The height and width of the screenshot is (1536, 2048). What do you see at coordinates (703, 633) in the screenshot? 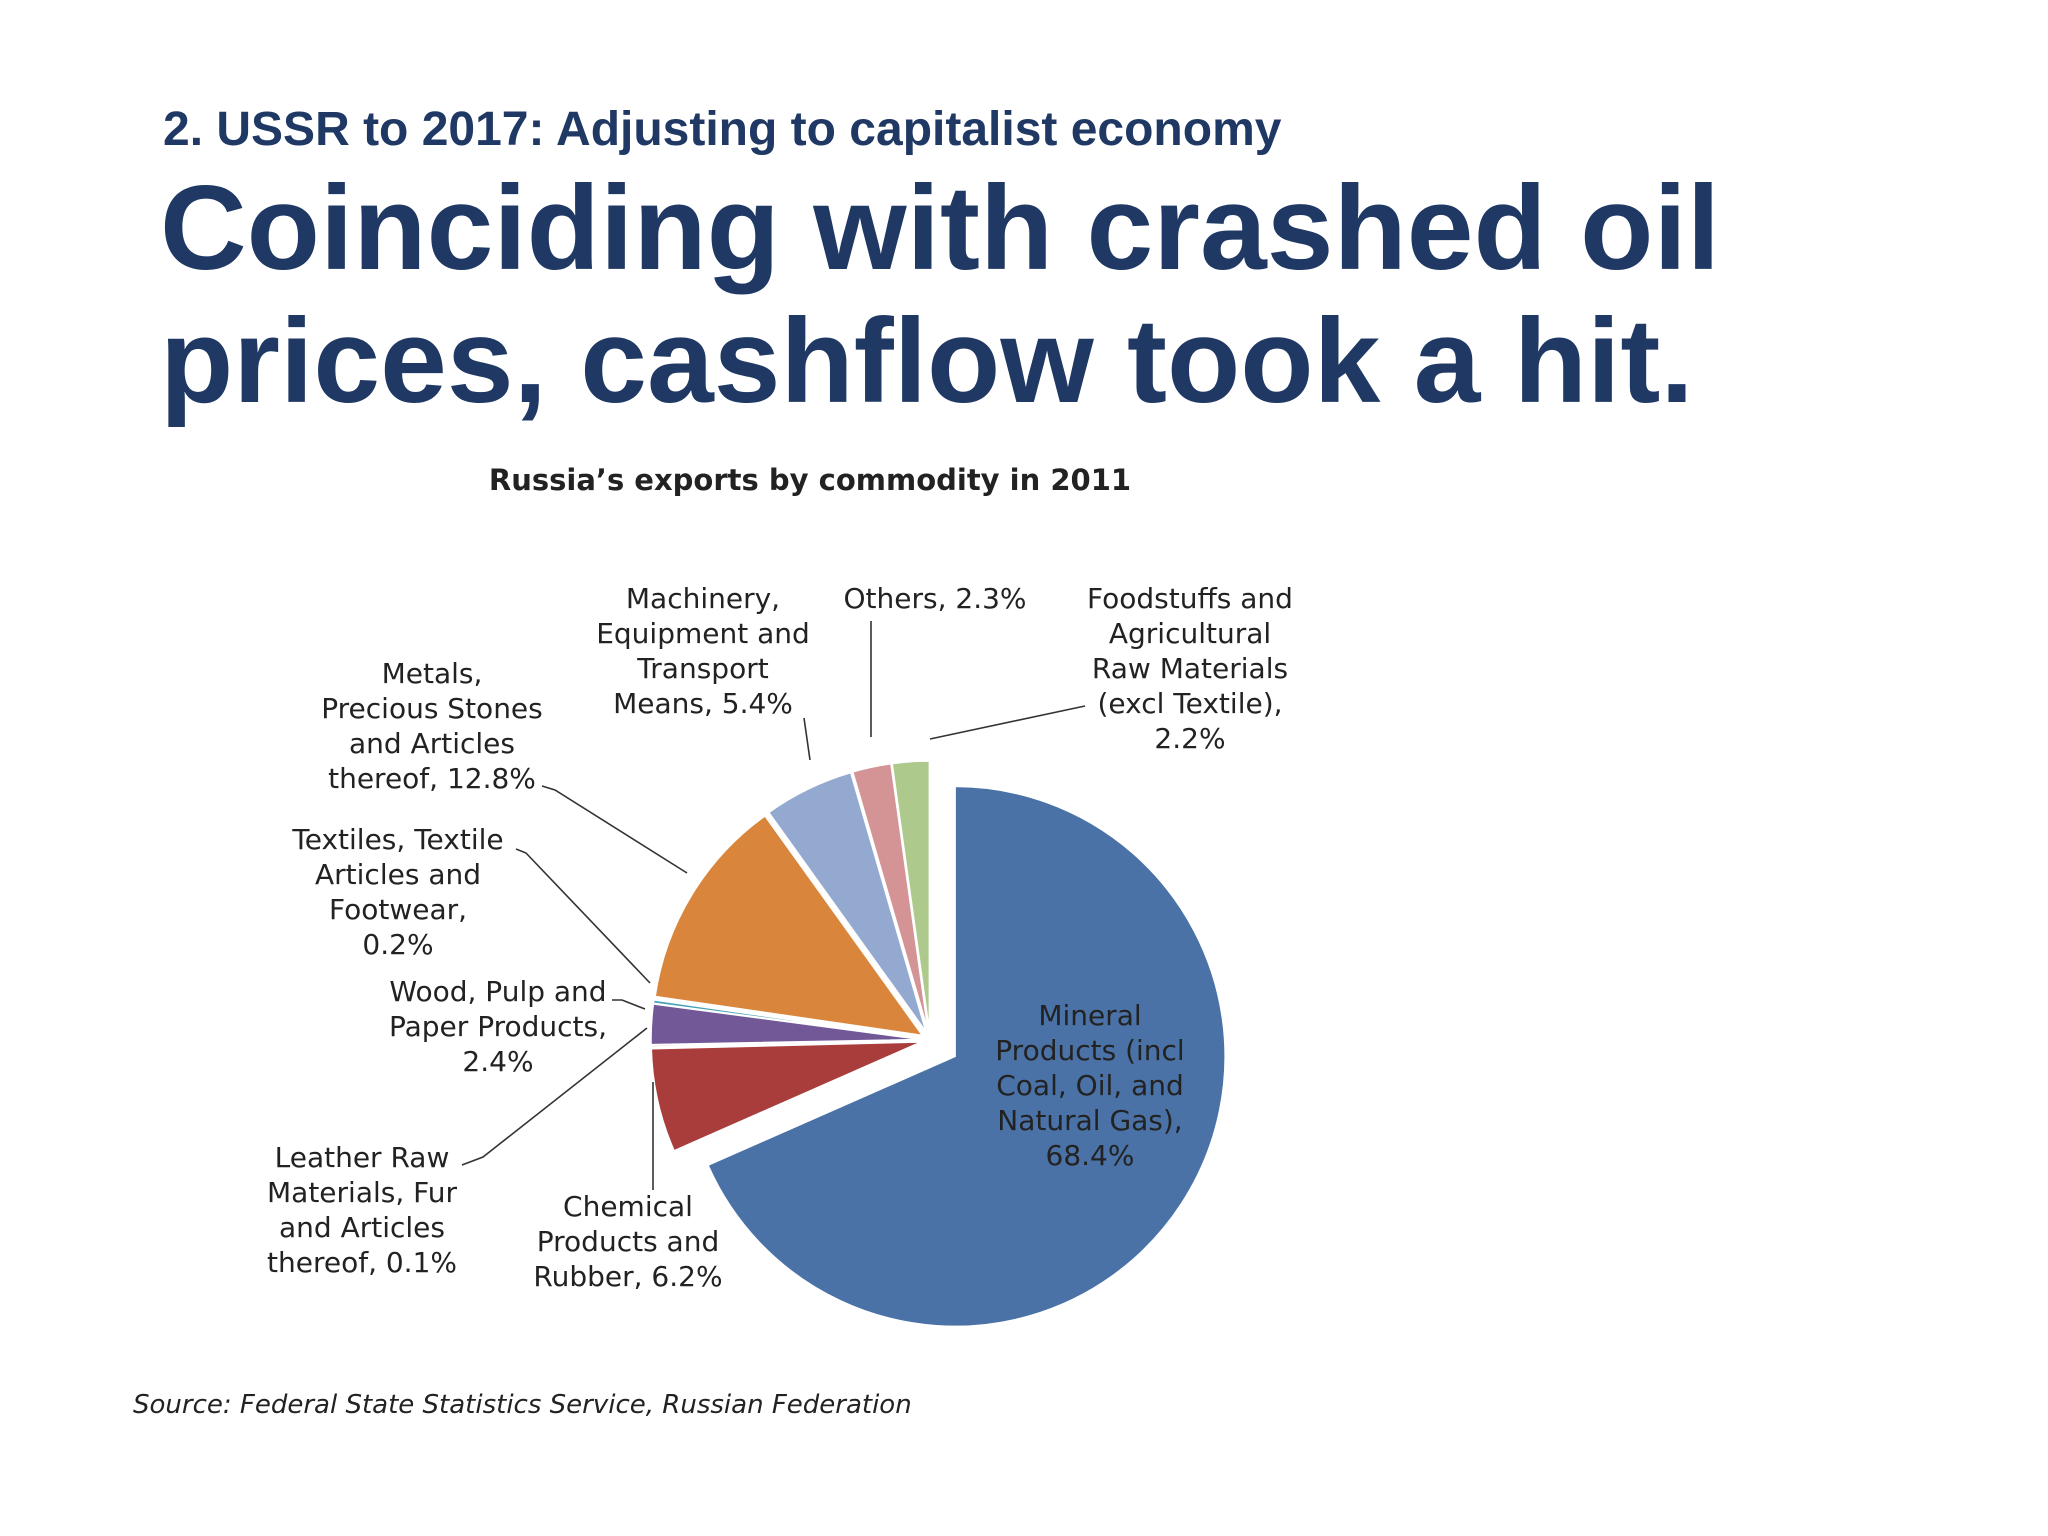
I see `slice-label-line: Equipment and` at bounding box center [703, 633].